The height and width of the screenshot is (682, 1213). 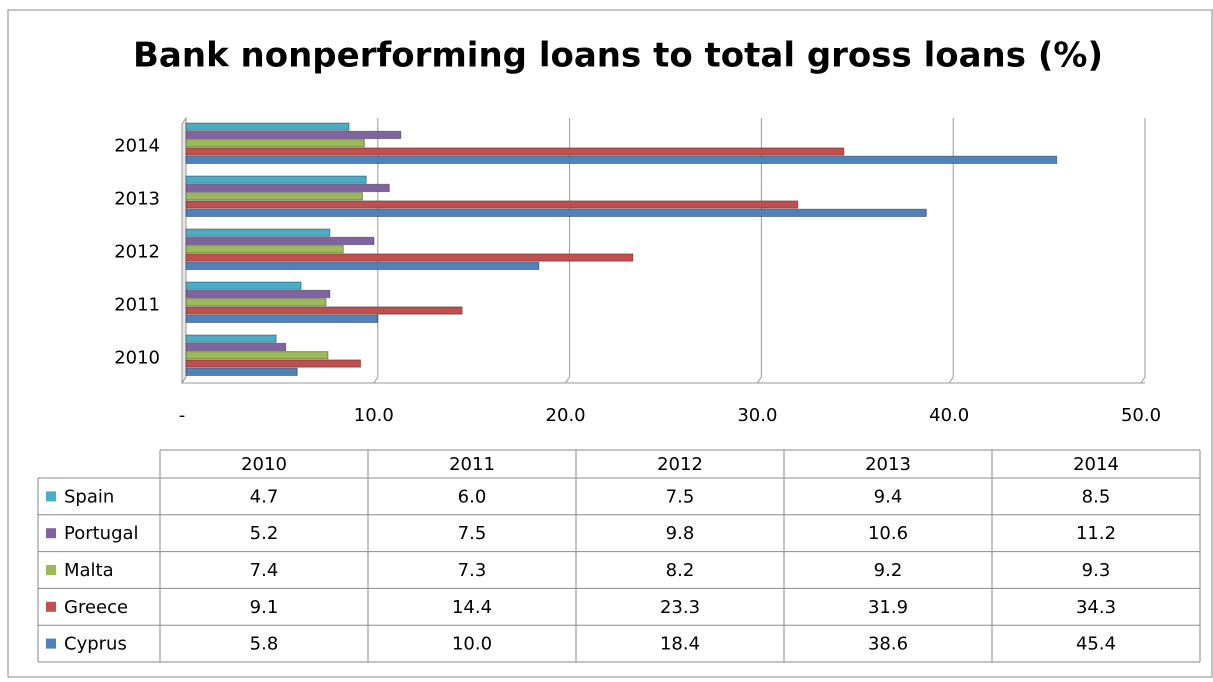 What do you see at coordinates (96, 607) in the screenshot?
I see `legend-label: Greece` at bounding box center [96, 607].